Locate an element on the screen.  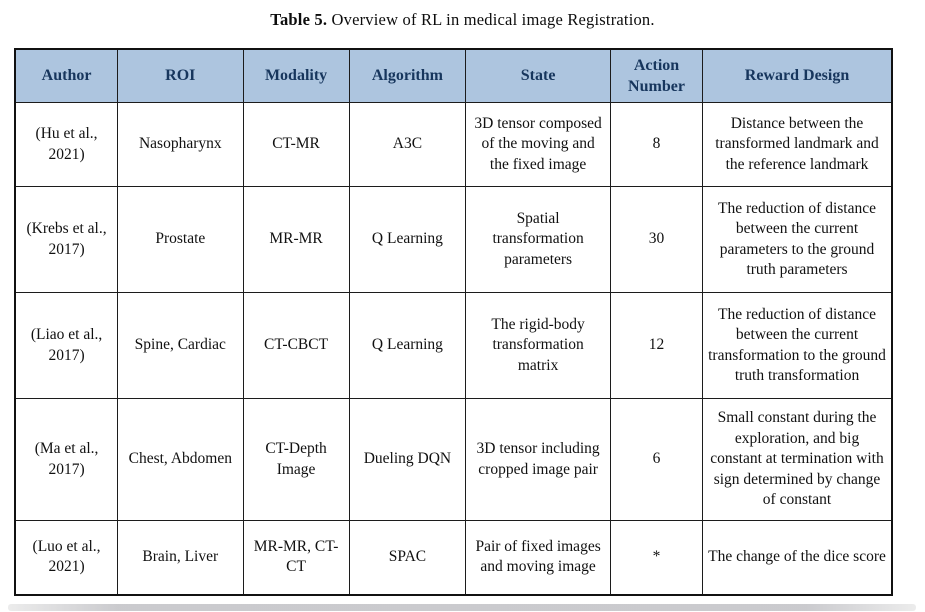
cell-modality: CT-CBCT is located at coordinates (296, 345).